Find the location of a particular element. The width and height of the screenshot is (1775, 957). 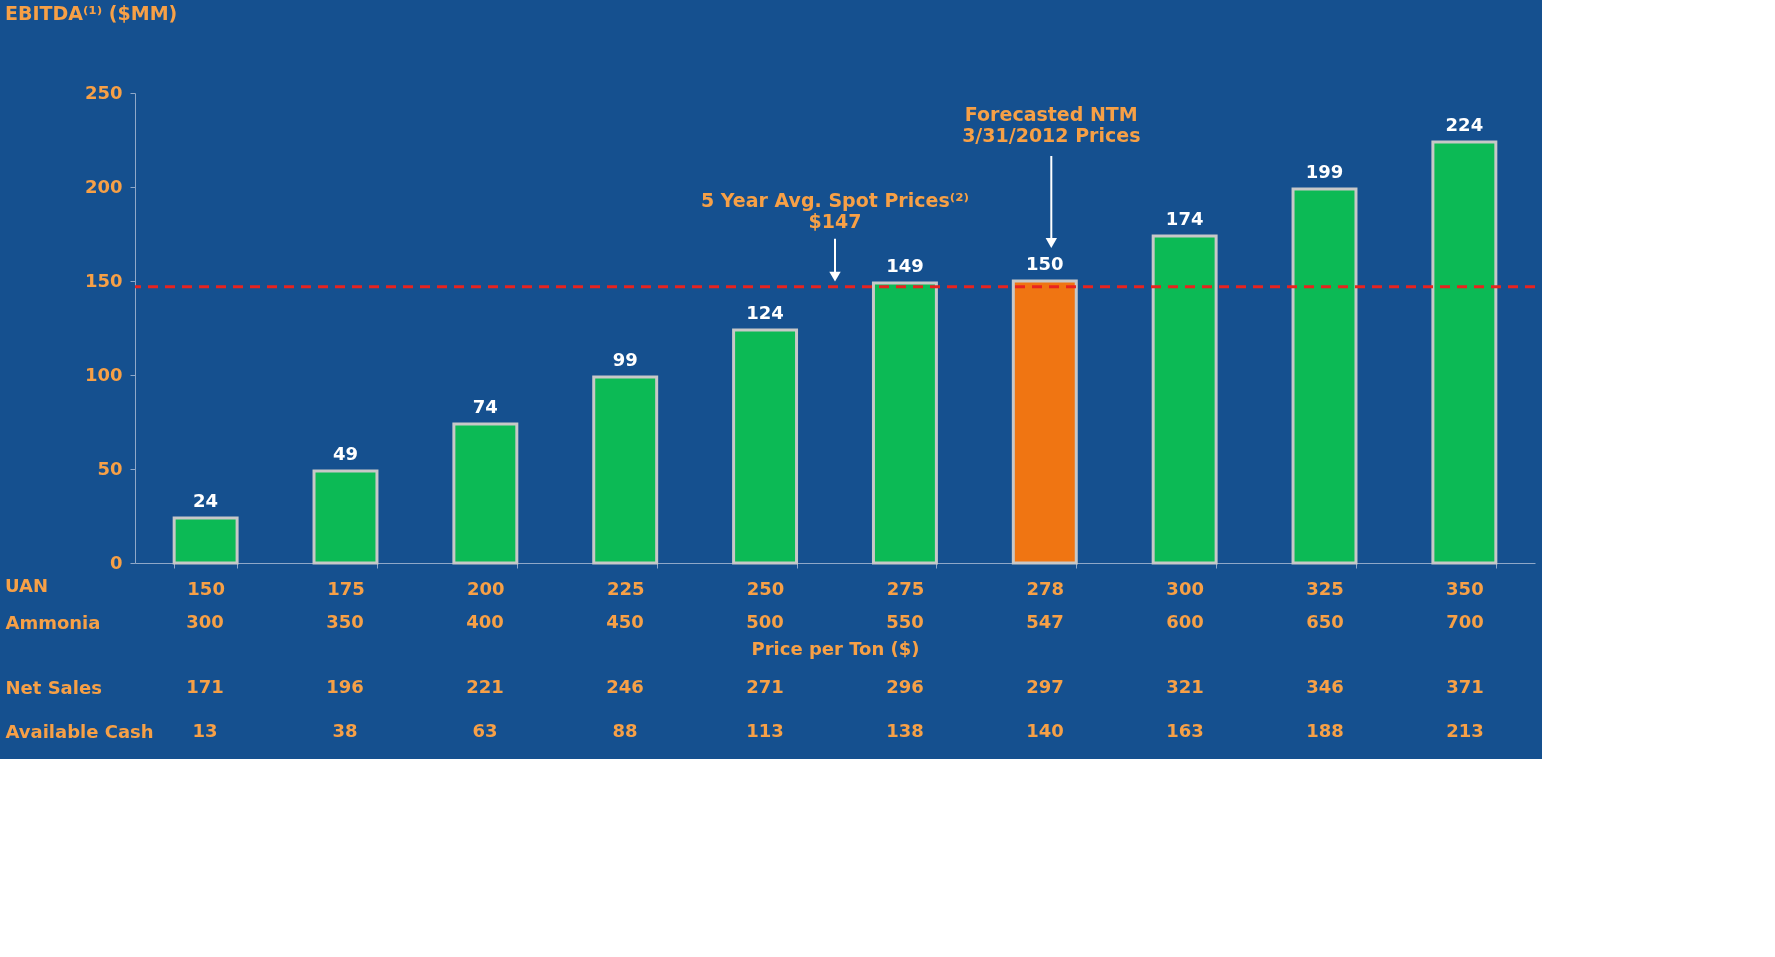

text: 113 is located at coordinates (765, 730).